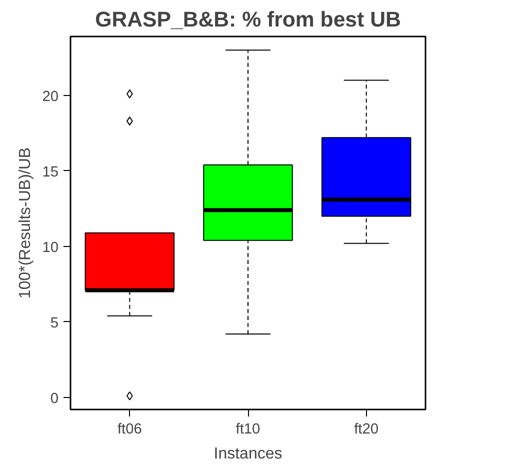 The width and height of the screenshot is (506, 473). Describe the element at coordinates (248, 430) in the screenshot. I see `x-tick-label: ft10` at that location.